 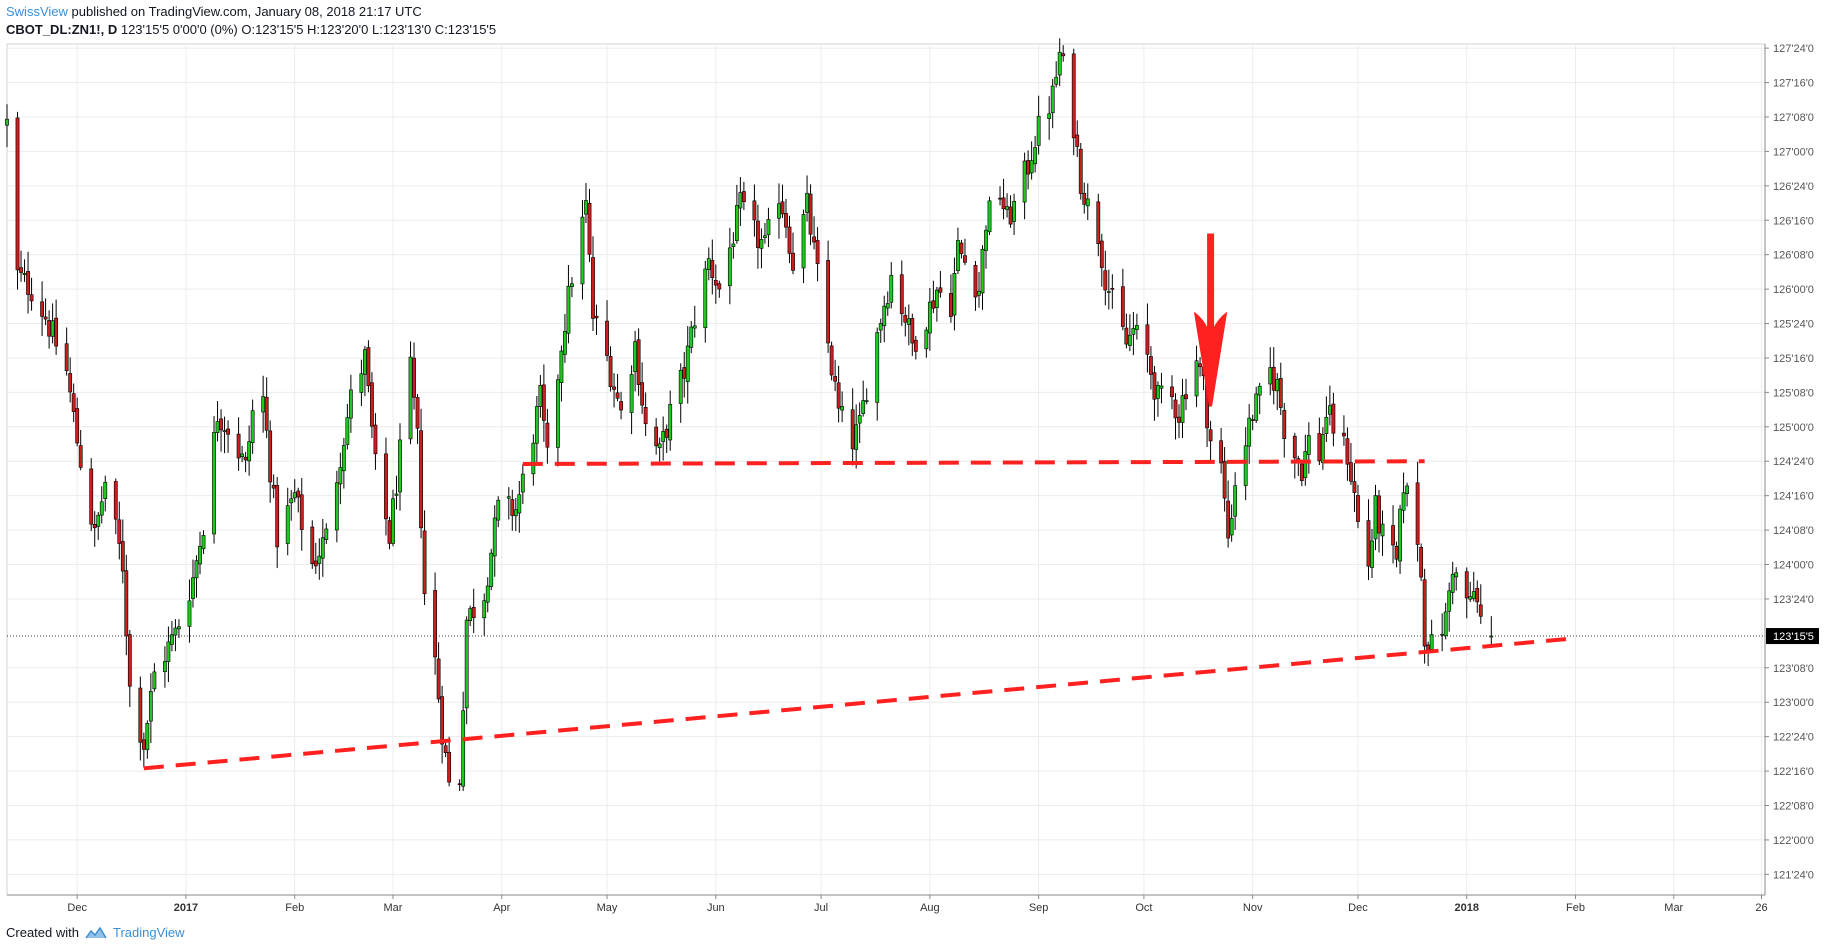 I want to click on x-tick-label: May, so click(x=607, y=908).